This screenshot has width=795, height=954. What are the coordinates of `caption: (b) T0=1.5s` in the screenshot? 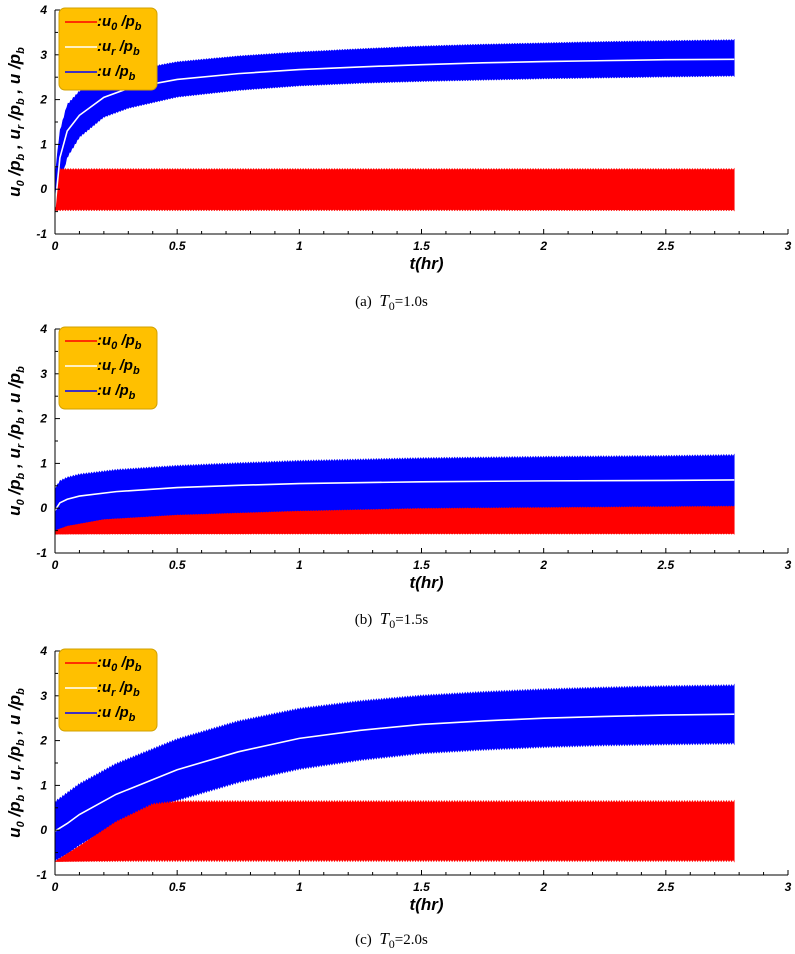 It's located at (392, 620).